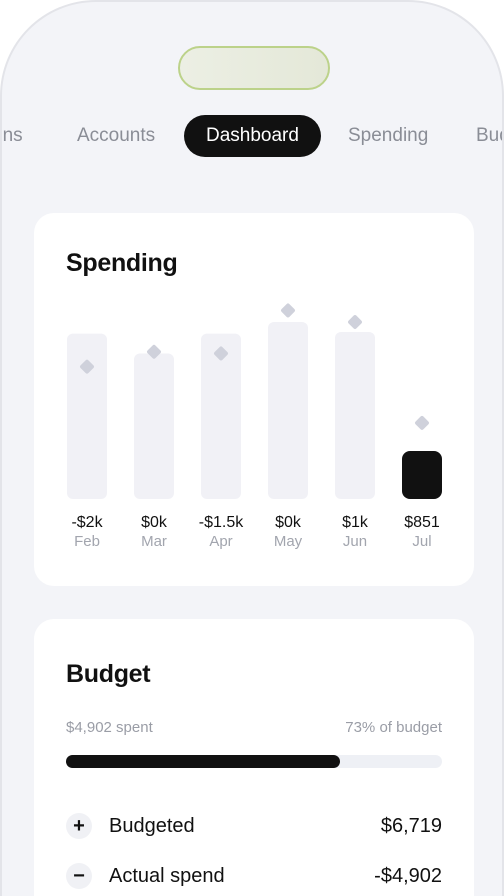 The width and height of the screenshot is (504, 896). I want to click on chart-bar-mar, so click(154, 426).